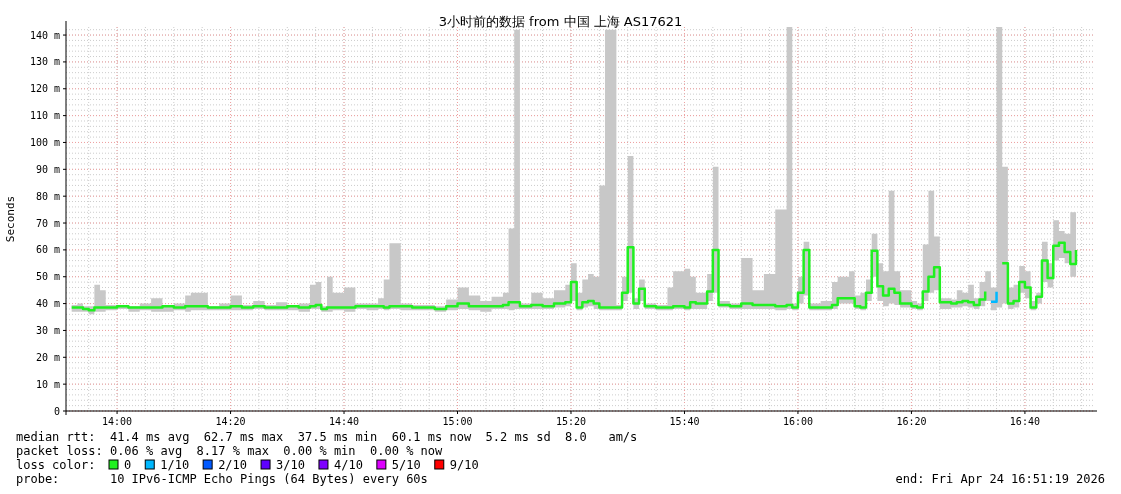 The width and height of the screenshot is (1121, 494). Describe the element at coordinates (230, 451) in the screenshot. I see `text: packet loss: 0.06 % avg 8.17 % max 0.00 % min 0.00 % now` at that location.